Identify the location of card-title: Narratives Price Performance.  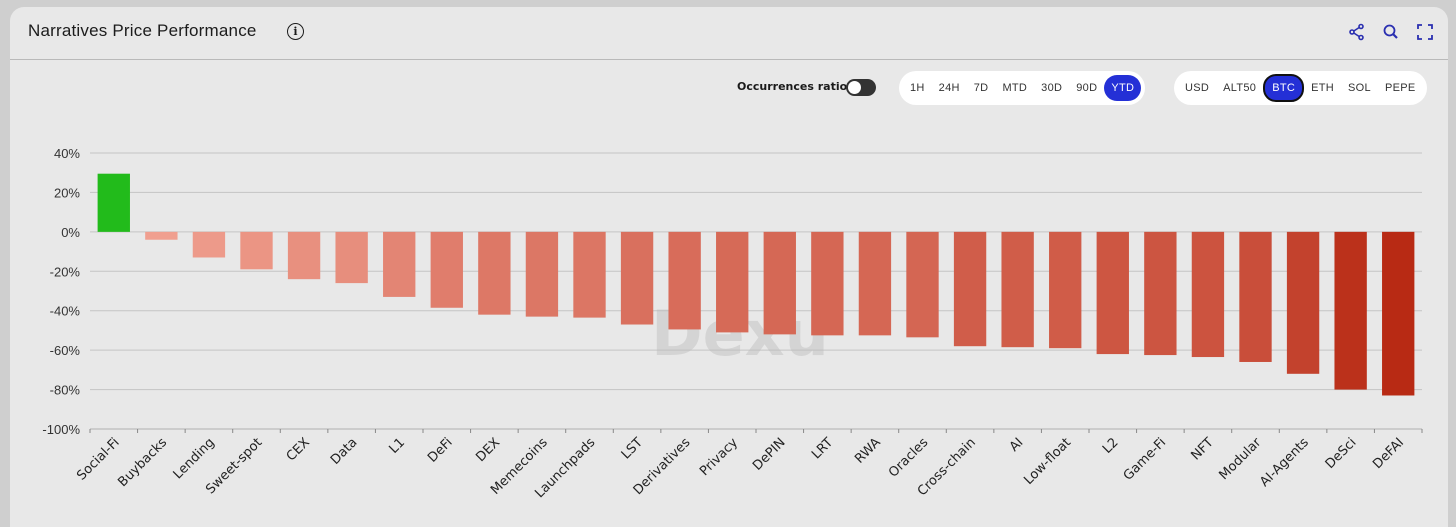
(142, 30).